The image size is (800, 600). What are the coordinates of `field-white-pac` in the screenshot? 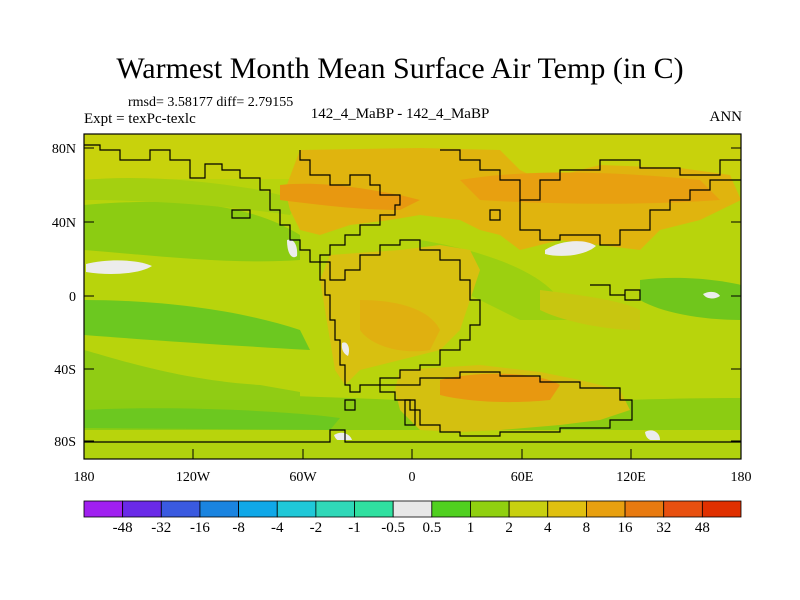 It's located at (119, 267).